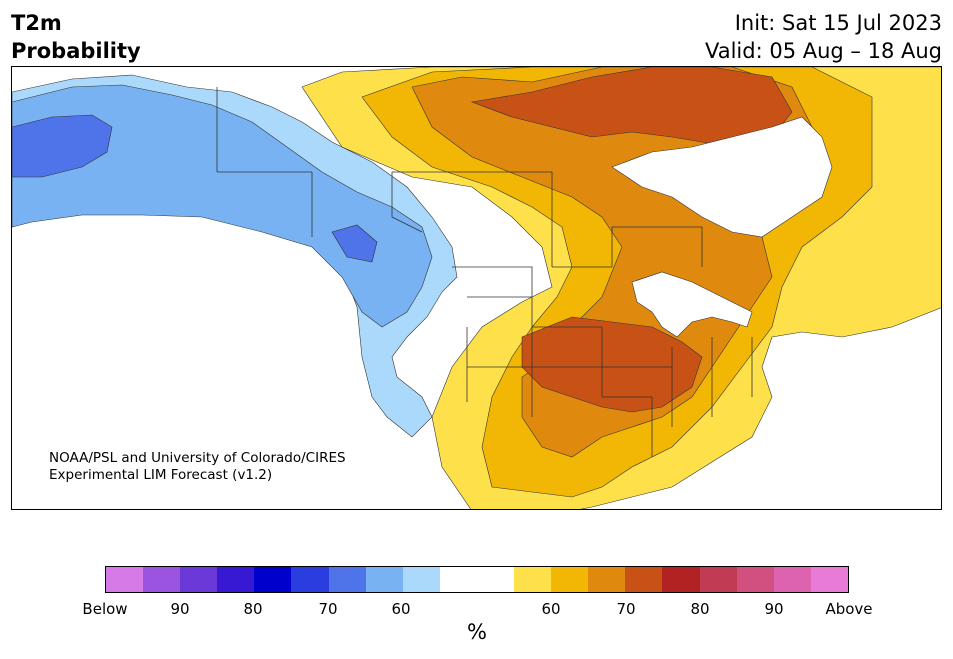 The width and height of the screenshot is (953, 659). Describe the element at coordinates (36, 23) in the screenshot. I see `variable-title: T2m` at that location.